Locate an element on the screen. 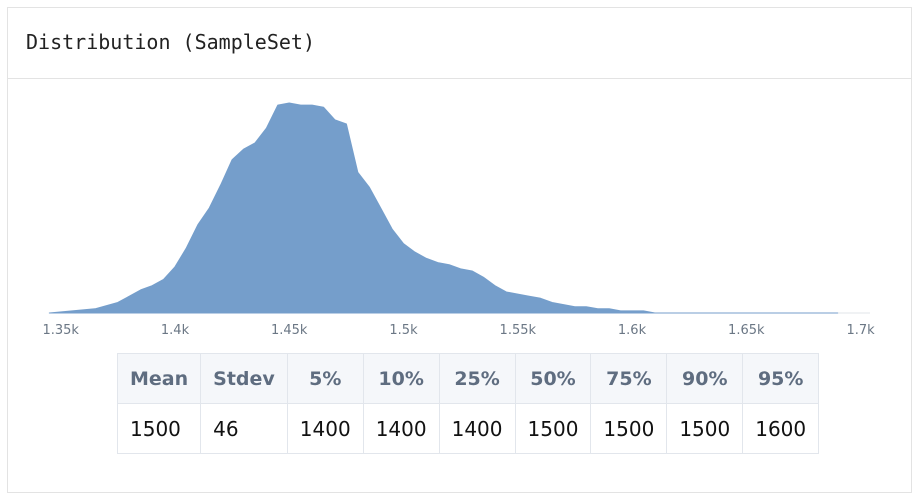  x-tick-label: 1.55k is located at coordinates (518, 330).